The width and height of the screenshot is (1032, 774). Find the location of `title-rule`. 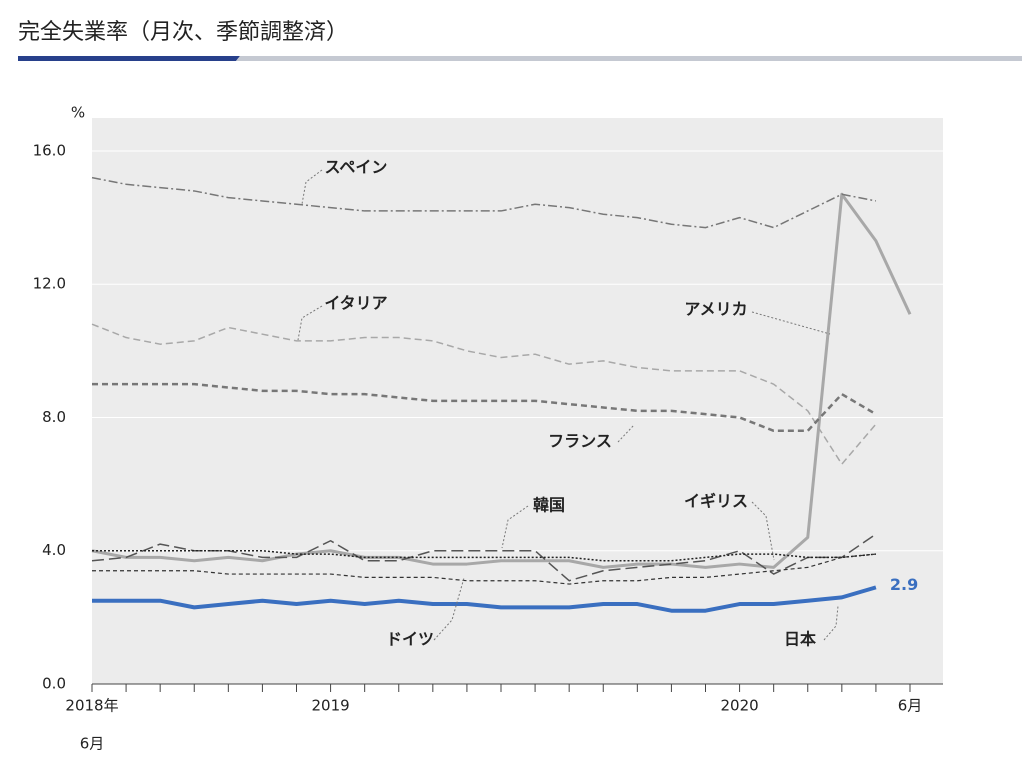

title-rule is located at coordinates (629, 58).